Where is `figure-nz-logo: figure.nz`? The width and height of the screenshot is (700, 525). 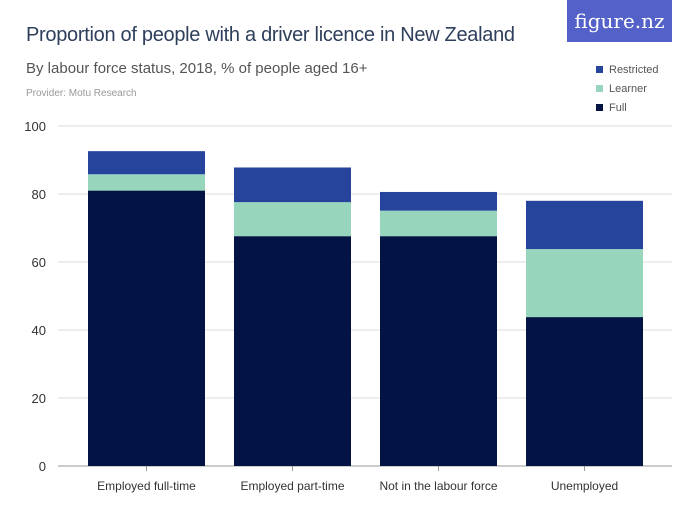 figure-nz-logo: figure.nz is located at coordinates (619, 21).